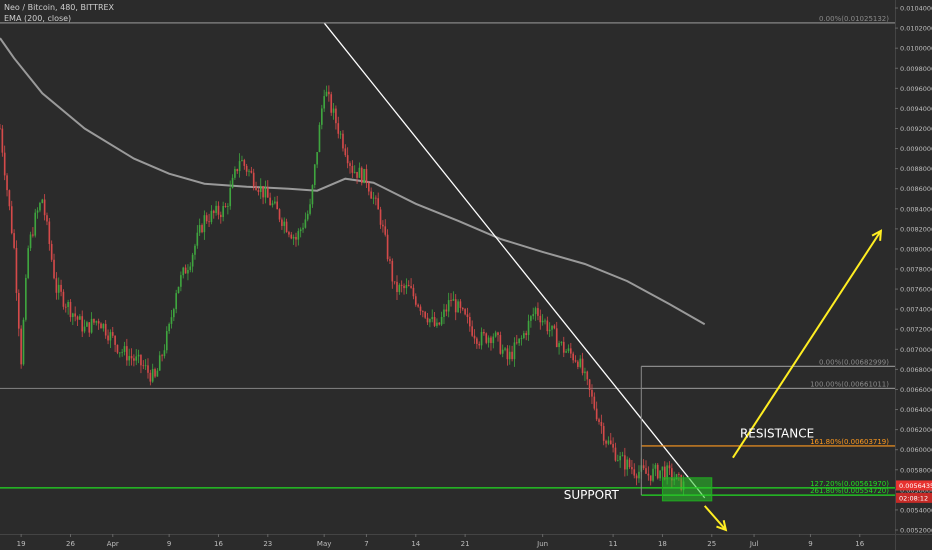 The image size is (932, 550). What do you see at coordinates (914, 491) in the screenshot?
I see `price-tags: 0.00564358 02:08:12` at bounding box center [914, 491].